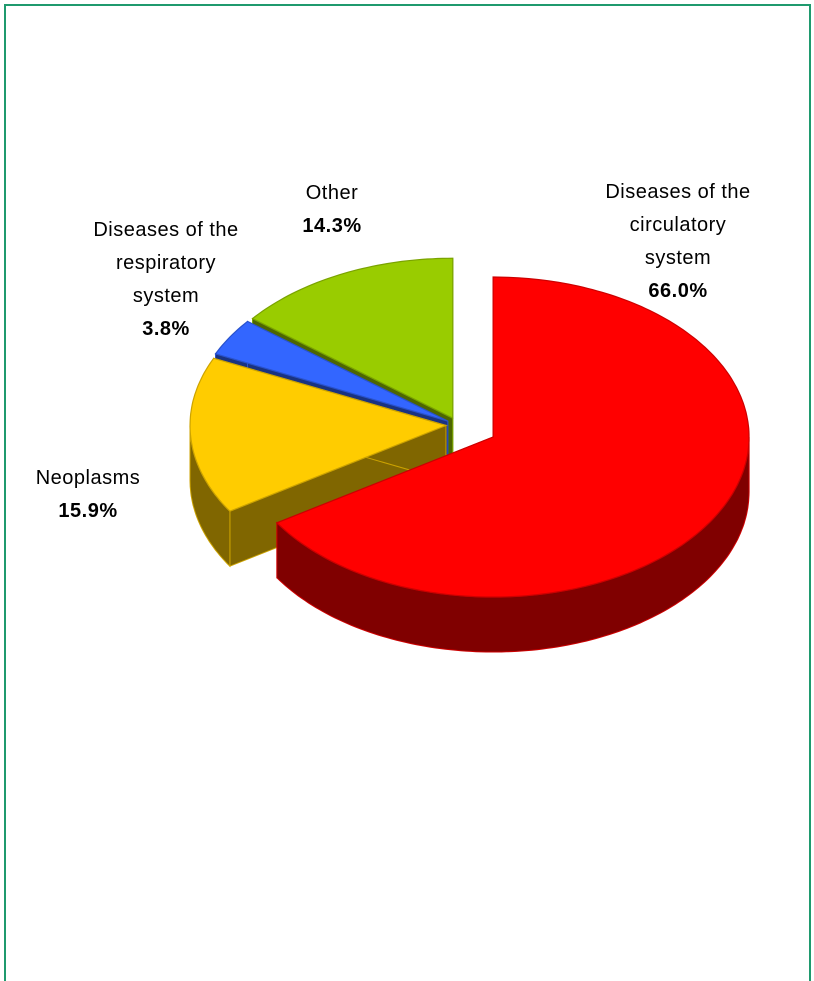 This screenshot has width=814, height=981. I want to click on value-label: 14.3%, so click(332, 226).